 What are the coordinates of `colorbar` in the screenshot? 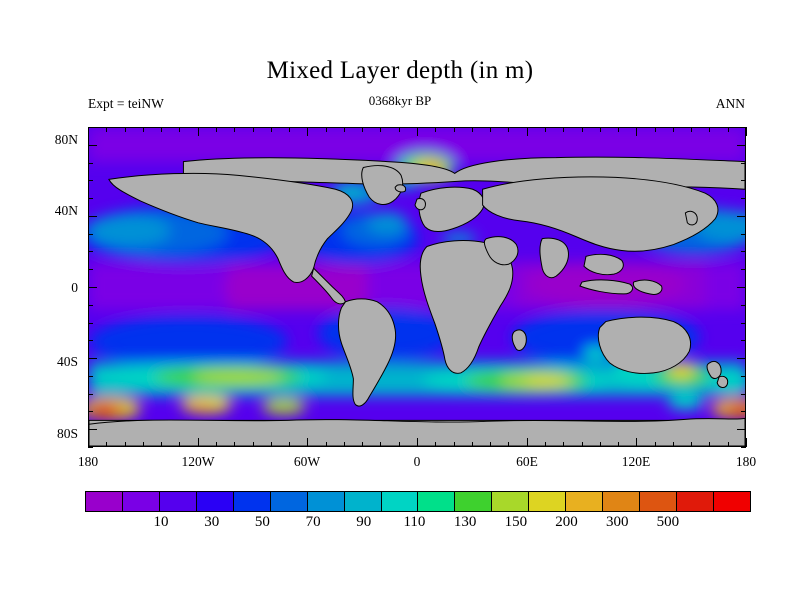 It's located at (418, 501).